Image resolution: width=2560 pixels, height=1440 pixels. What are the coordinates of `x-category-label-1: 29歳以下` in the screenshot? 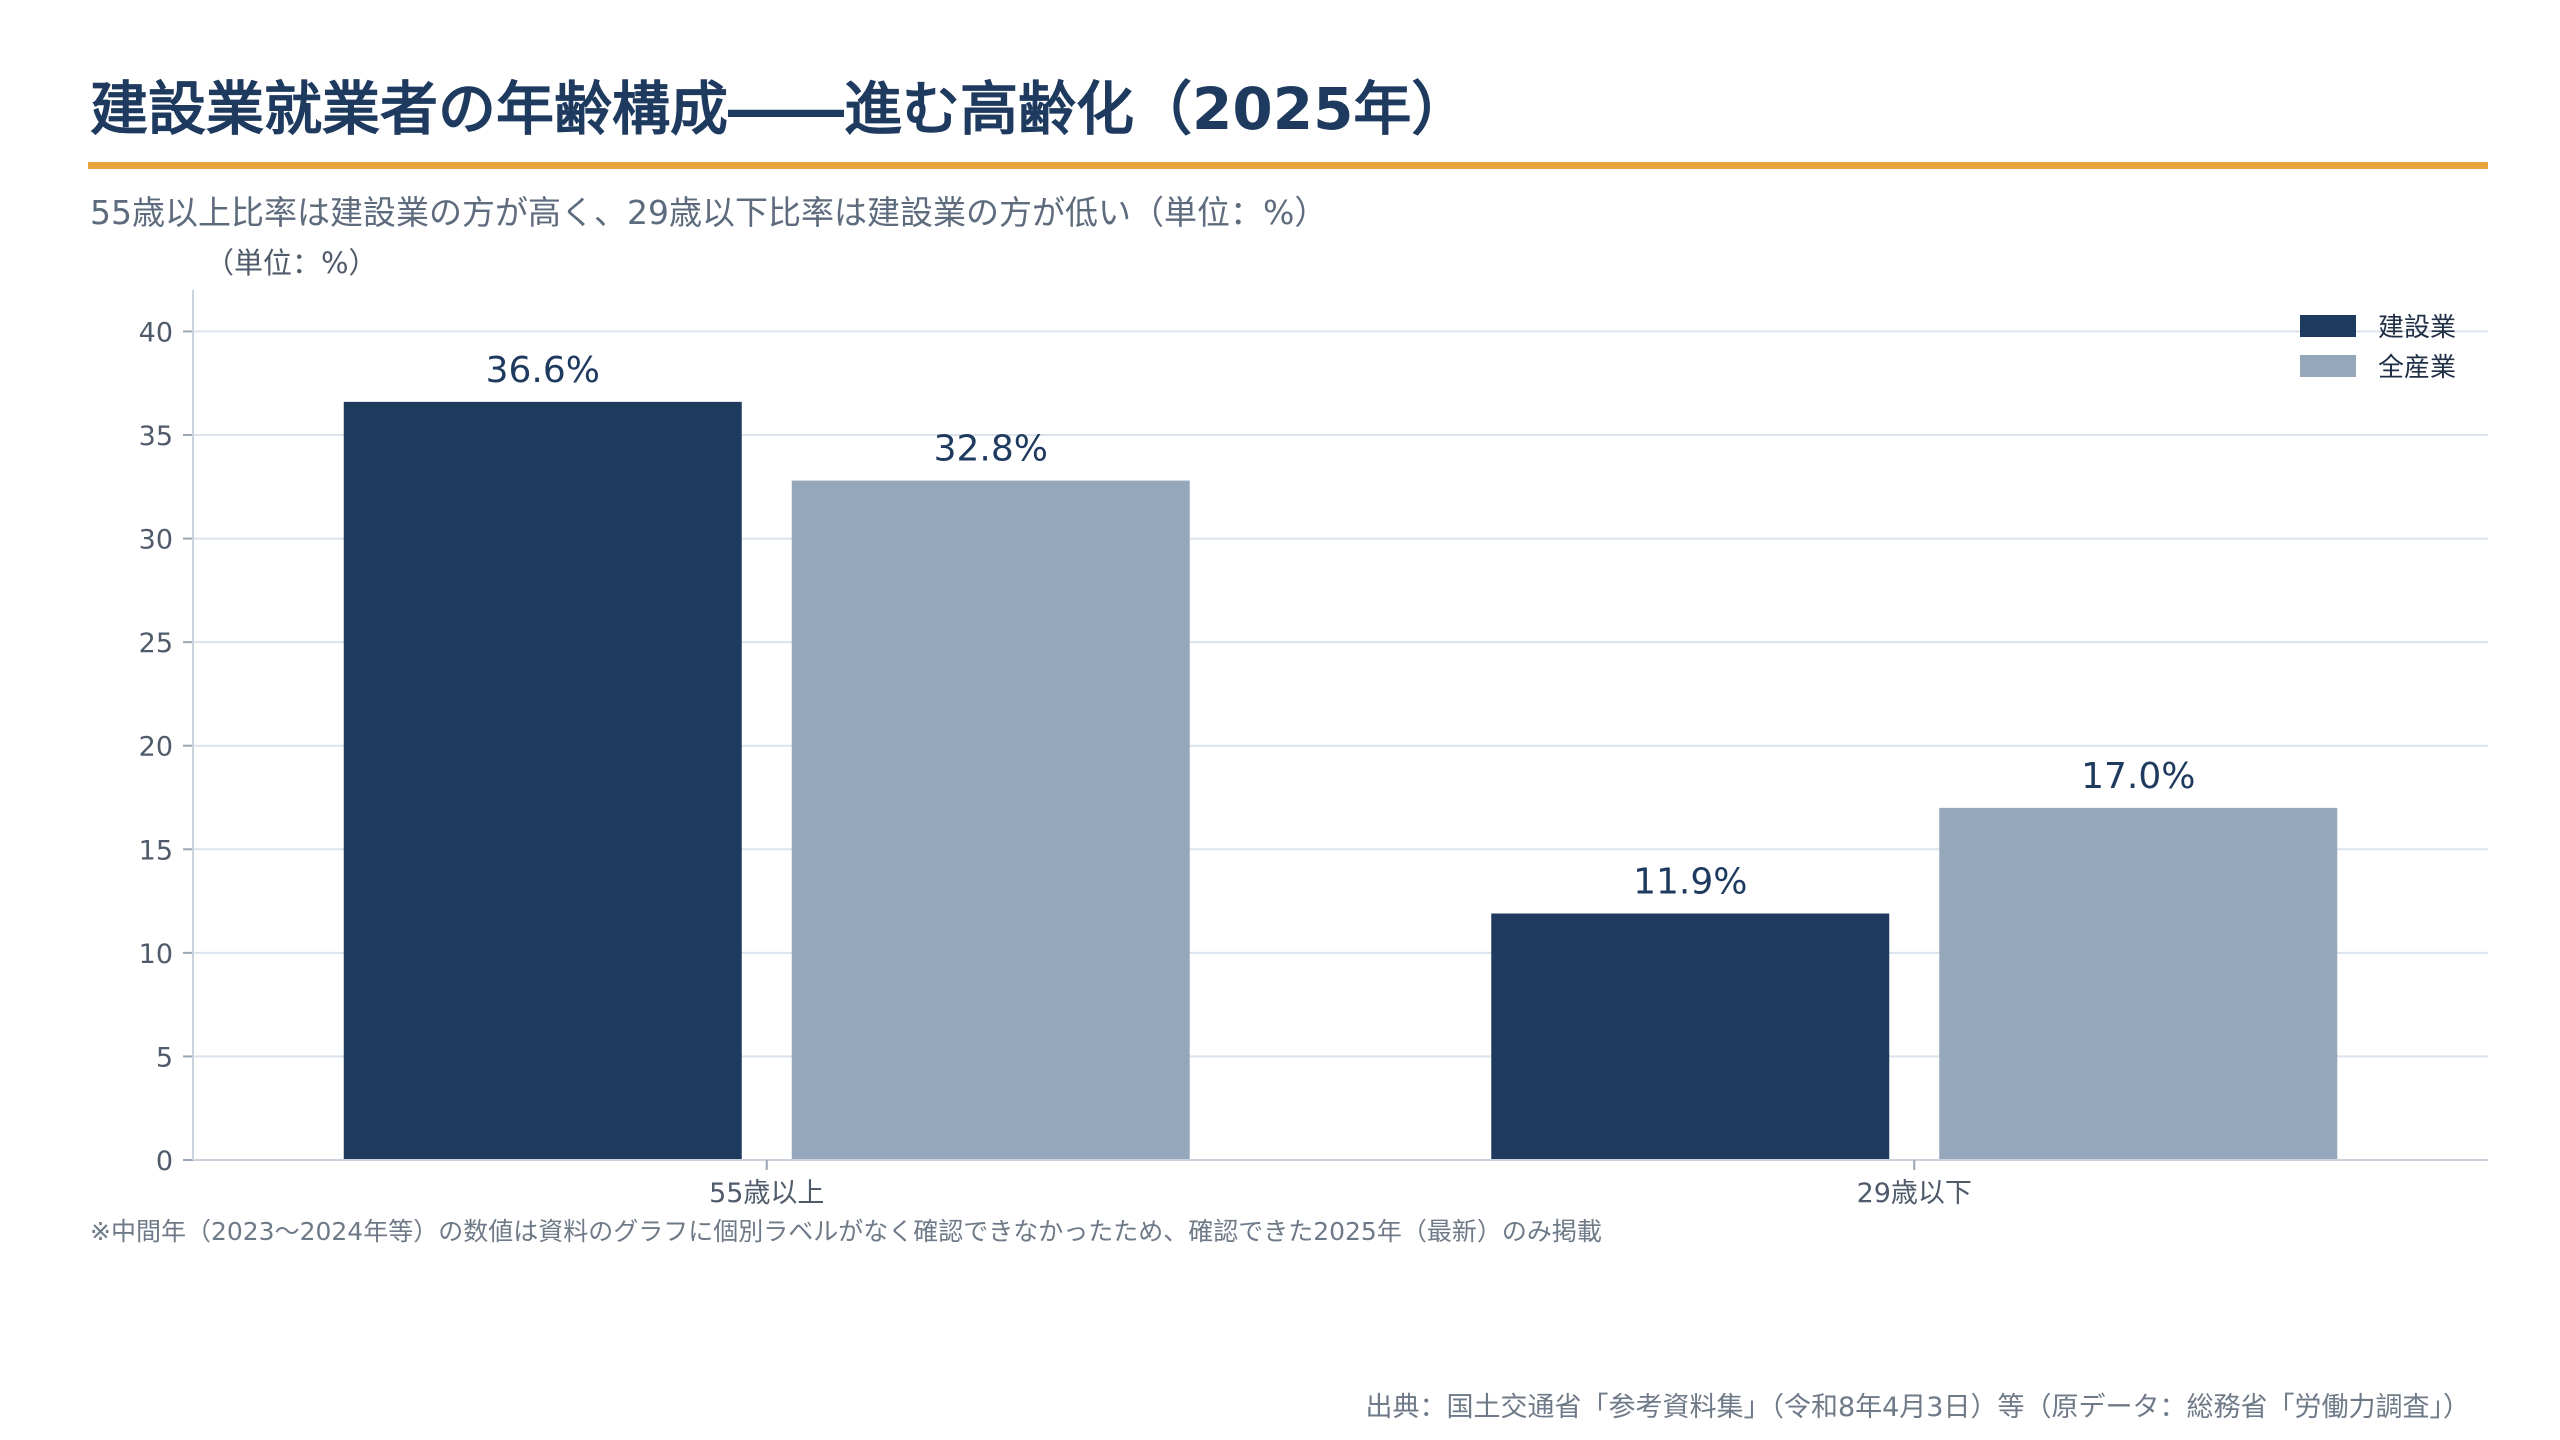 It's located at (1914, 1193).